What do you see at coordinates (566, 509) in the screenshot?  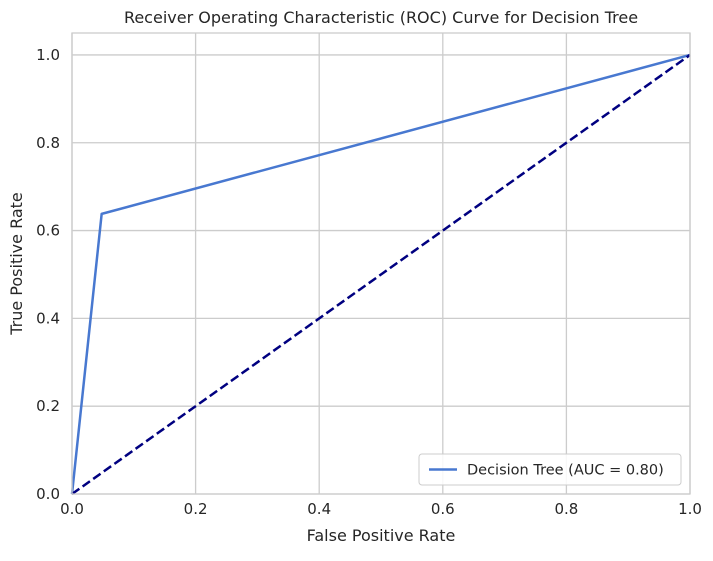 I see `x-tick-label: 0.8` at bounding box center [566, 509].